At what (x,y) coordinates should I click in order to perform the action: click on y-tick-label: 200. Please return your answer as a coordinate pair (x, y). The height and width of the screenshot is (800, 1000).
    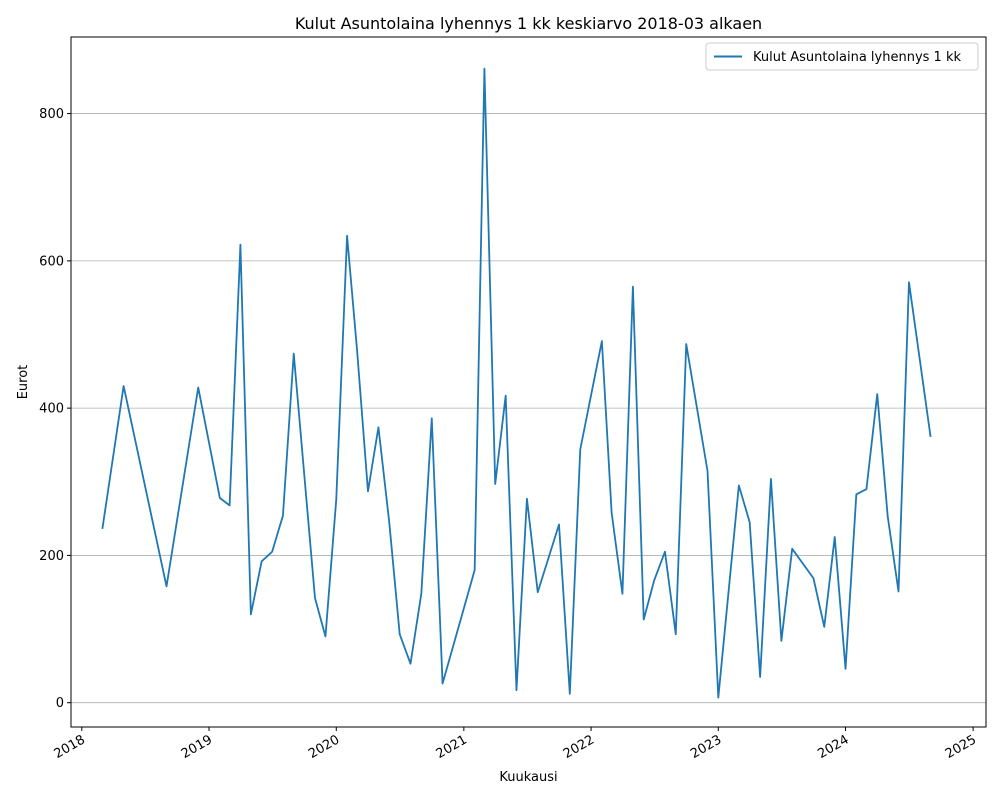
    Looking at the image, I should click on (51, 556).